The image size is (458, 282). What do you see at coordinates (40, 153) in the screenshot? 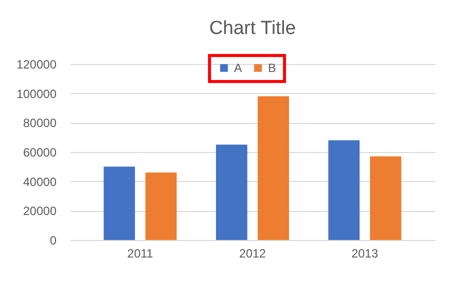
I see `y-tick-label: 60000` at bounding box center [40, 153].